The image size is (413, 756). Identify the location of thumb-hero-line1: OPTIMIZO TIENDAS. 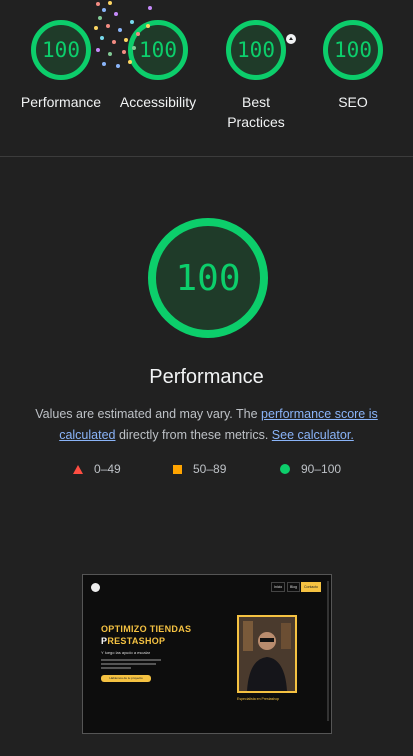
(146, 629).